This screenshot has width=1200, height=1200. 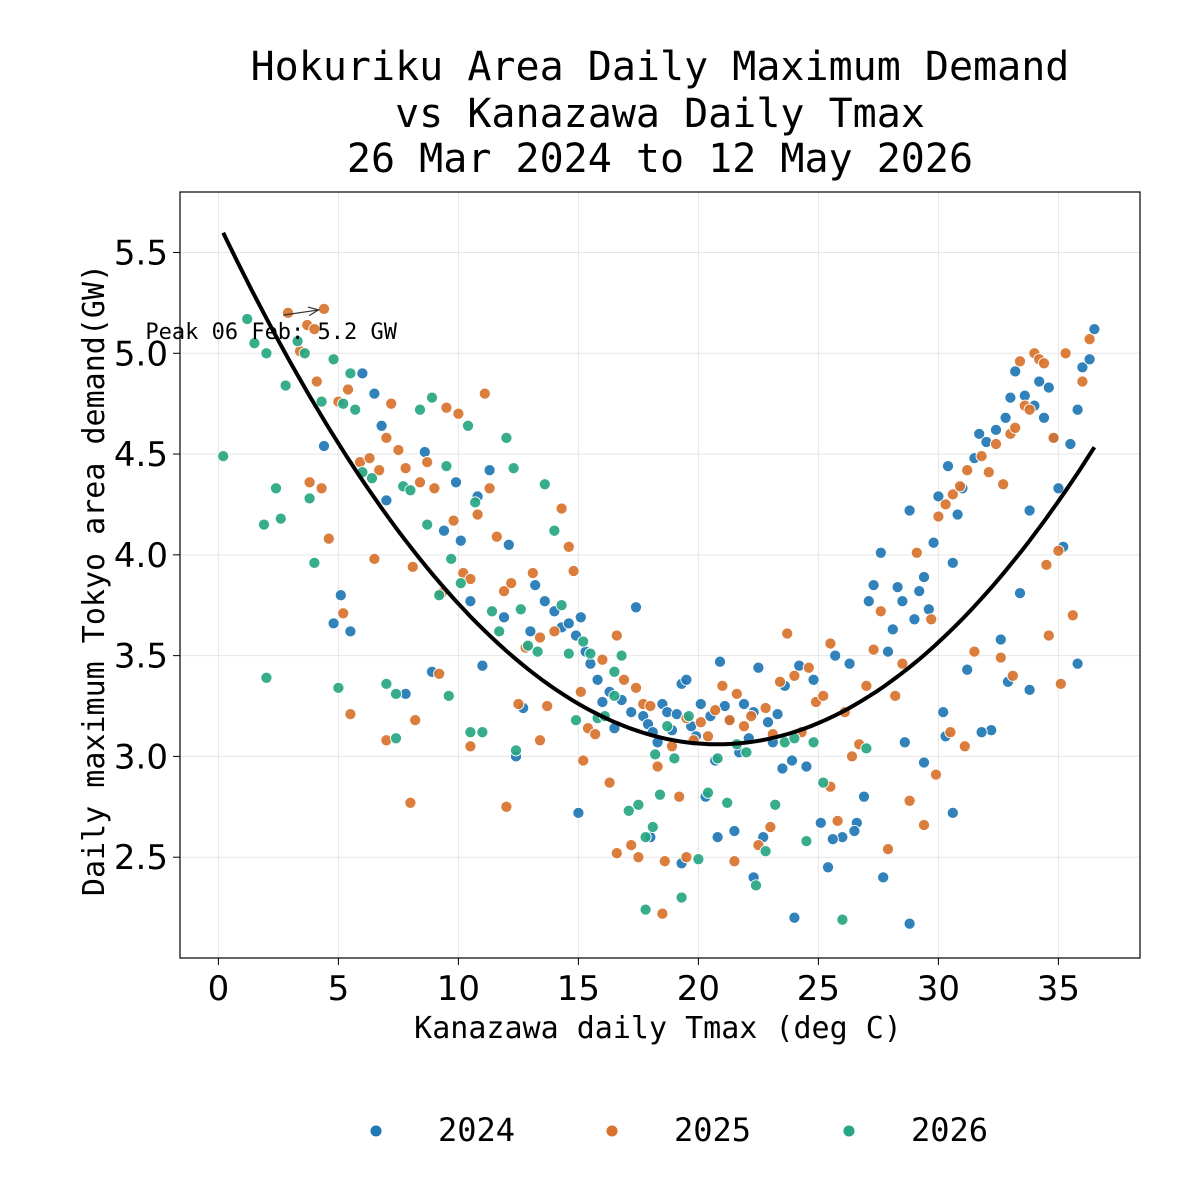 I want to click on legend-label-2024: 2024, so click(x=476, y=1130).